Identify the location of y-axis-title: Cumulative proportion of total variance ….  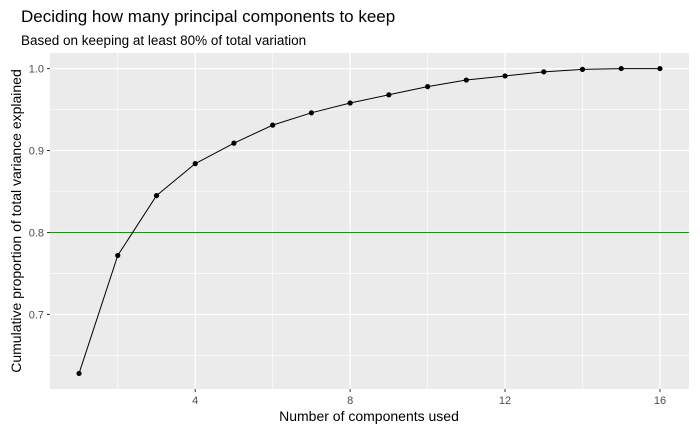
(16, 221).